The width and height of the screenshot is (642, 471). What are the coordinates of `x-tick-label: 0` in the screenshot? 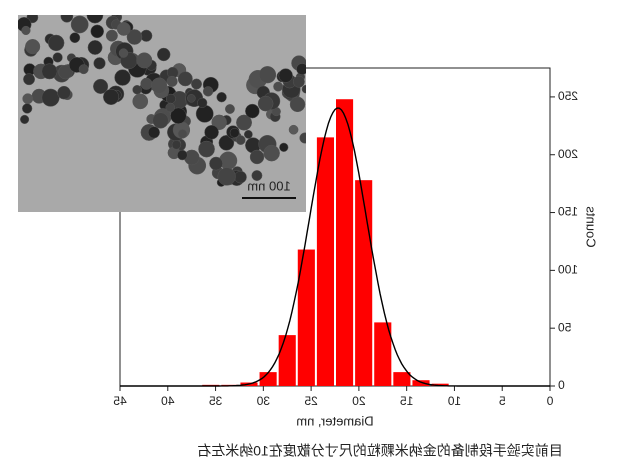 It's located at (549, 401).